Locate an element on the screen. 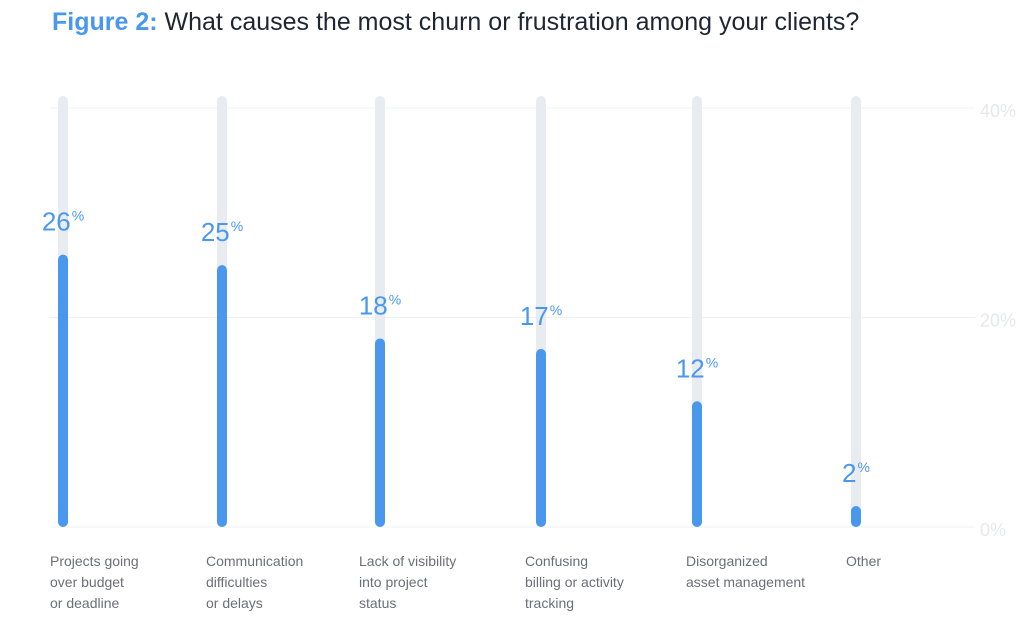 Image resolution: width=1024 pixels, height=631 pixels. category-label: Other is located at coordinates (863, 561).